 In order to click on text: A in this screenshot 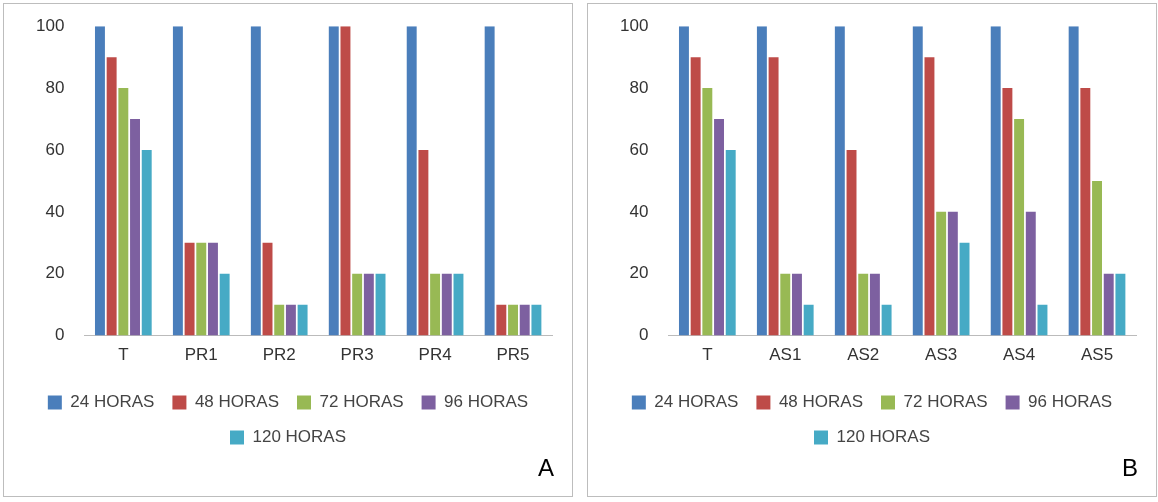, I will do `click(545, 468)`.